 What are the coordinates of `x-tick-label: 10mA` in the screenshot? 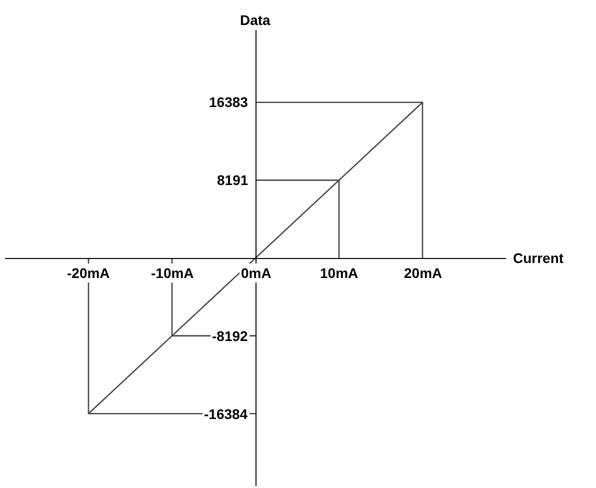 It's located at (339, 273).